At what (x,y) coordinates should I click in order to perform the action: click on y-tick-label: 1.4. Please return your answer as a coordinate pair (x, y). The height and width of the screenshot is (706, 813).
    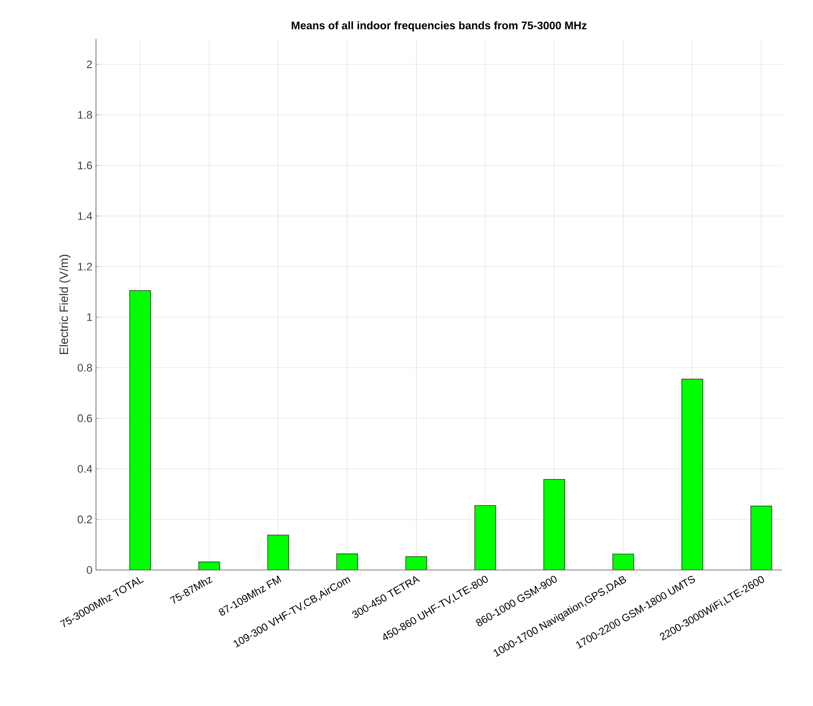
    Looking at the image, I should click on (85, 216).